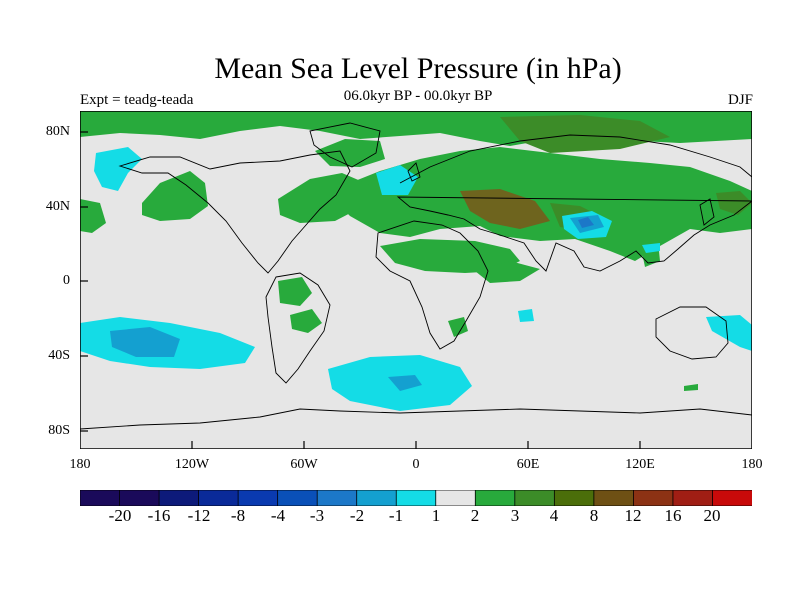  I want to click on lat-label-80n: 80N, so click(57, 131).